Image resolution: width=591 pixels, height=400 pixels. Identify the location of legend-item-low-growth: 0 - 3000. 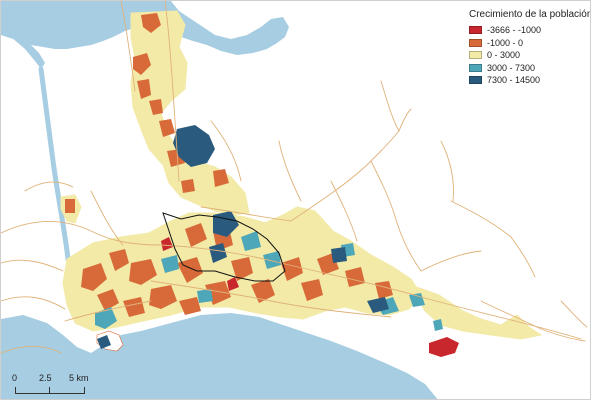
(528, 55).